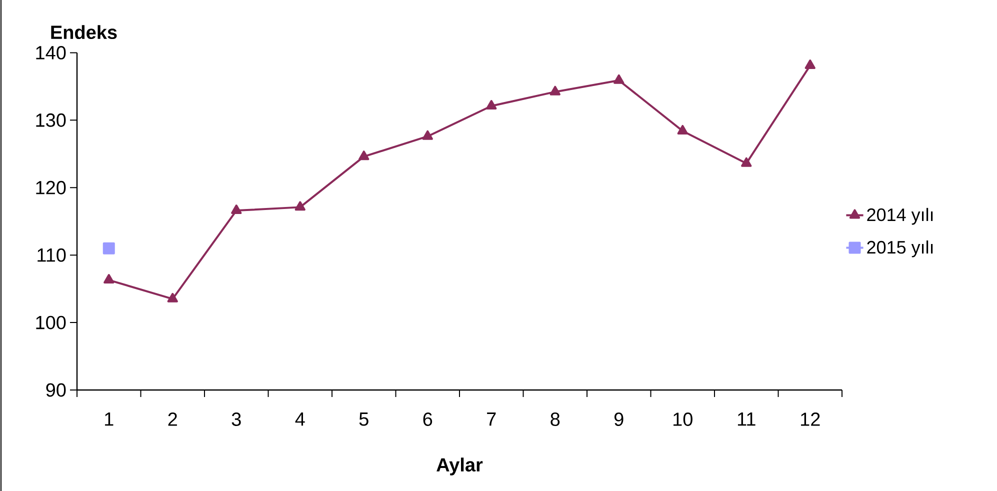  I want to click on x-tick-label: 1, so click(109, 419).